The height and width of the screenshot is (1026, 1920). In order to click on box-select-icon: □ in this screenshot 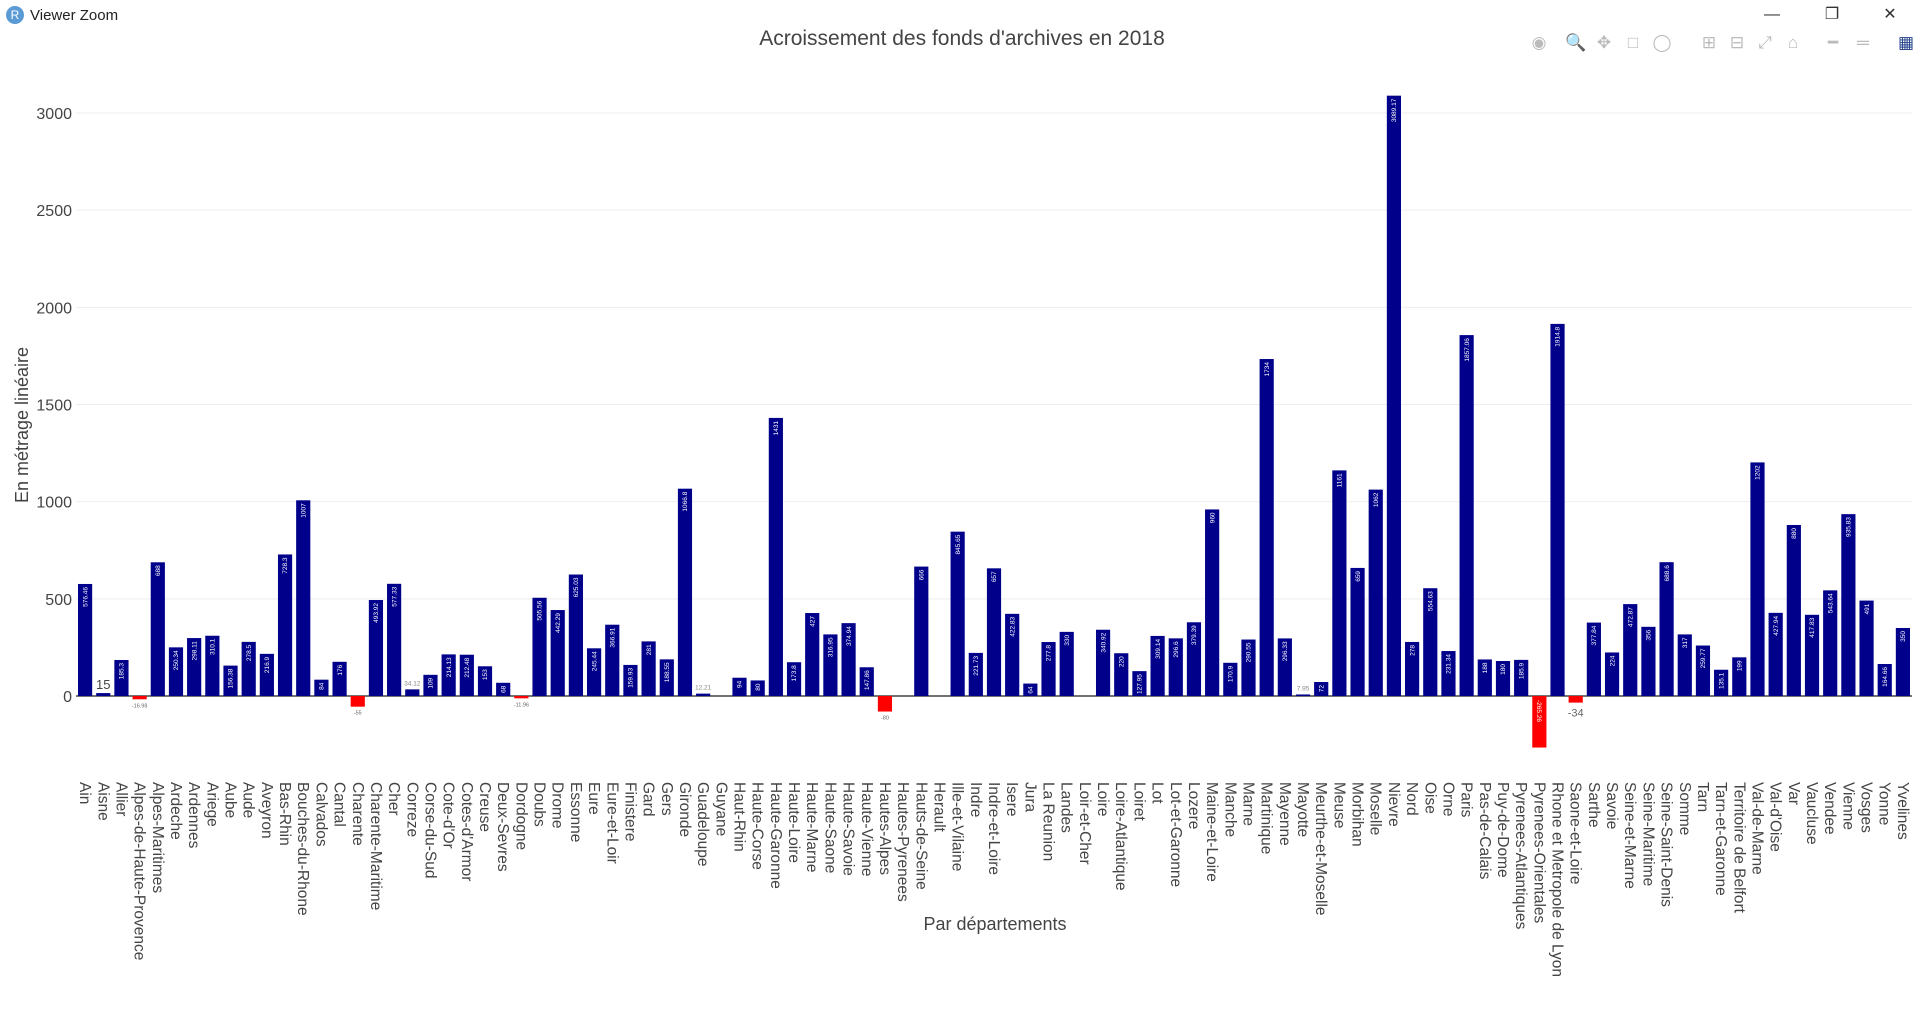, I will do `click(1633, 42)`.